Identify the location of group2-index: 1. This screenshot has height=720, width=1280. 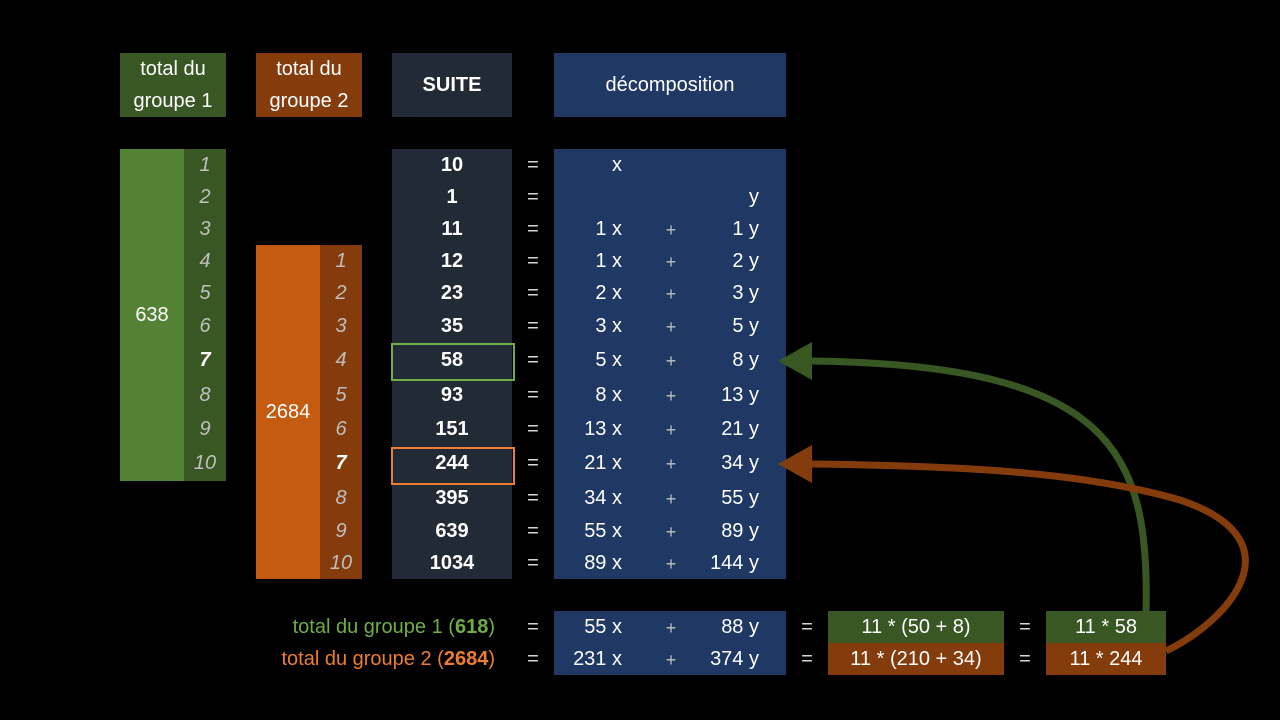
(341, 261).